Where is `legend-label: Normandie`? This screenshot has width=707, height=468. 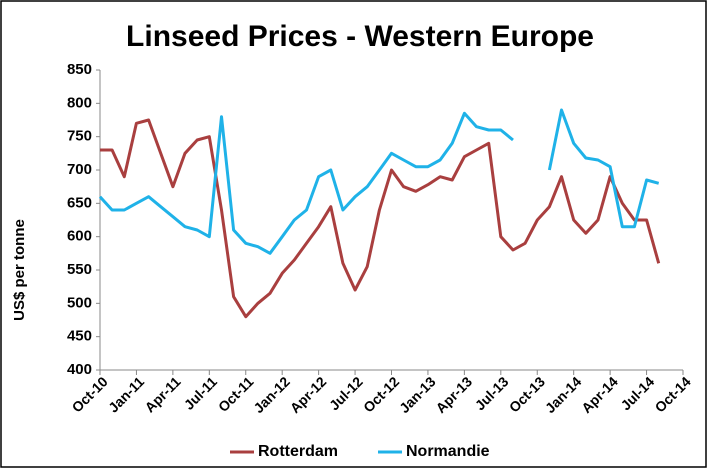 legend-label: Normandie is located at coordinates (448, 451).